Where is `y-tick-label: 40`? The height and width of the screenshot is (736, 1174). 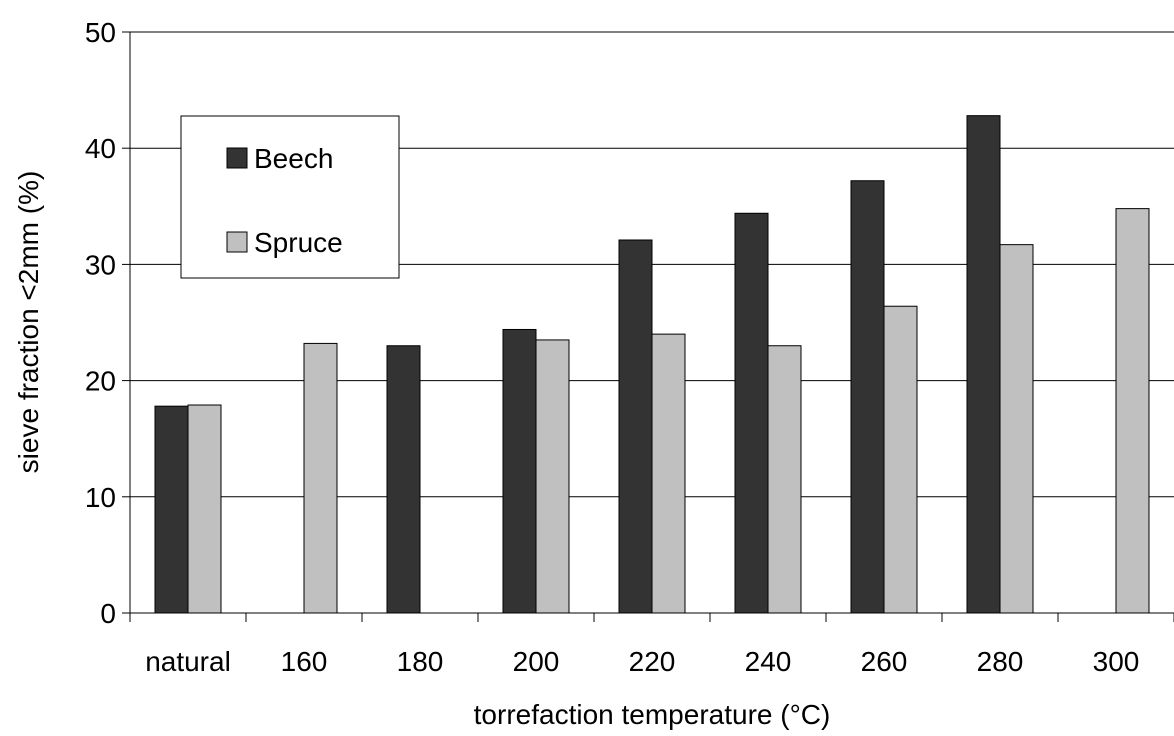
y-tick-label: 40 is located at coordinates (100, 148).